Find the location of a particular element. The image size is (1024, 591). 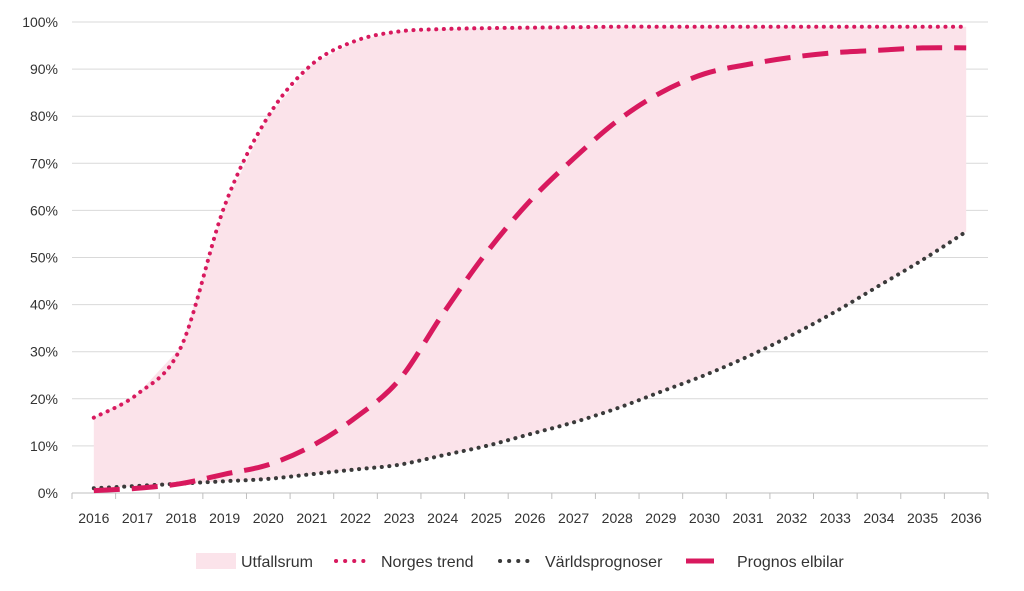

x-tick-label: 2027 is located at coordinates (573, 518).